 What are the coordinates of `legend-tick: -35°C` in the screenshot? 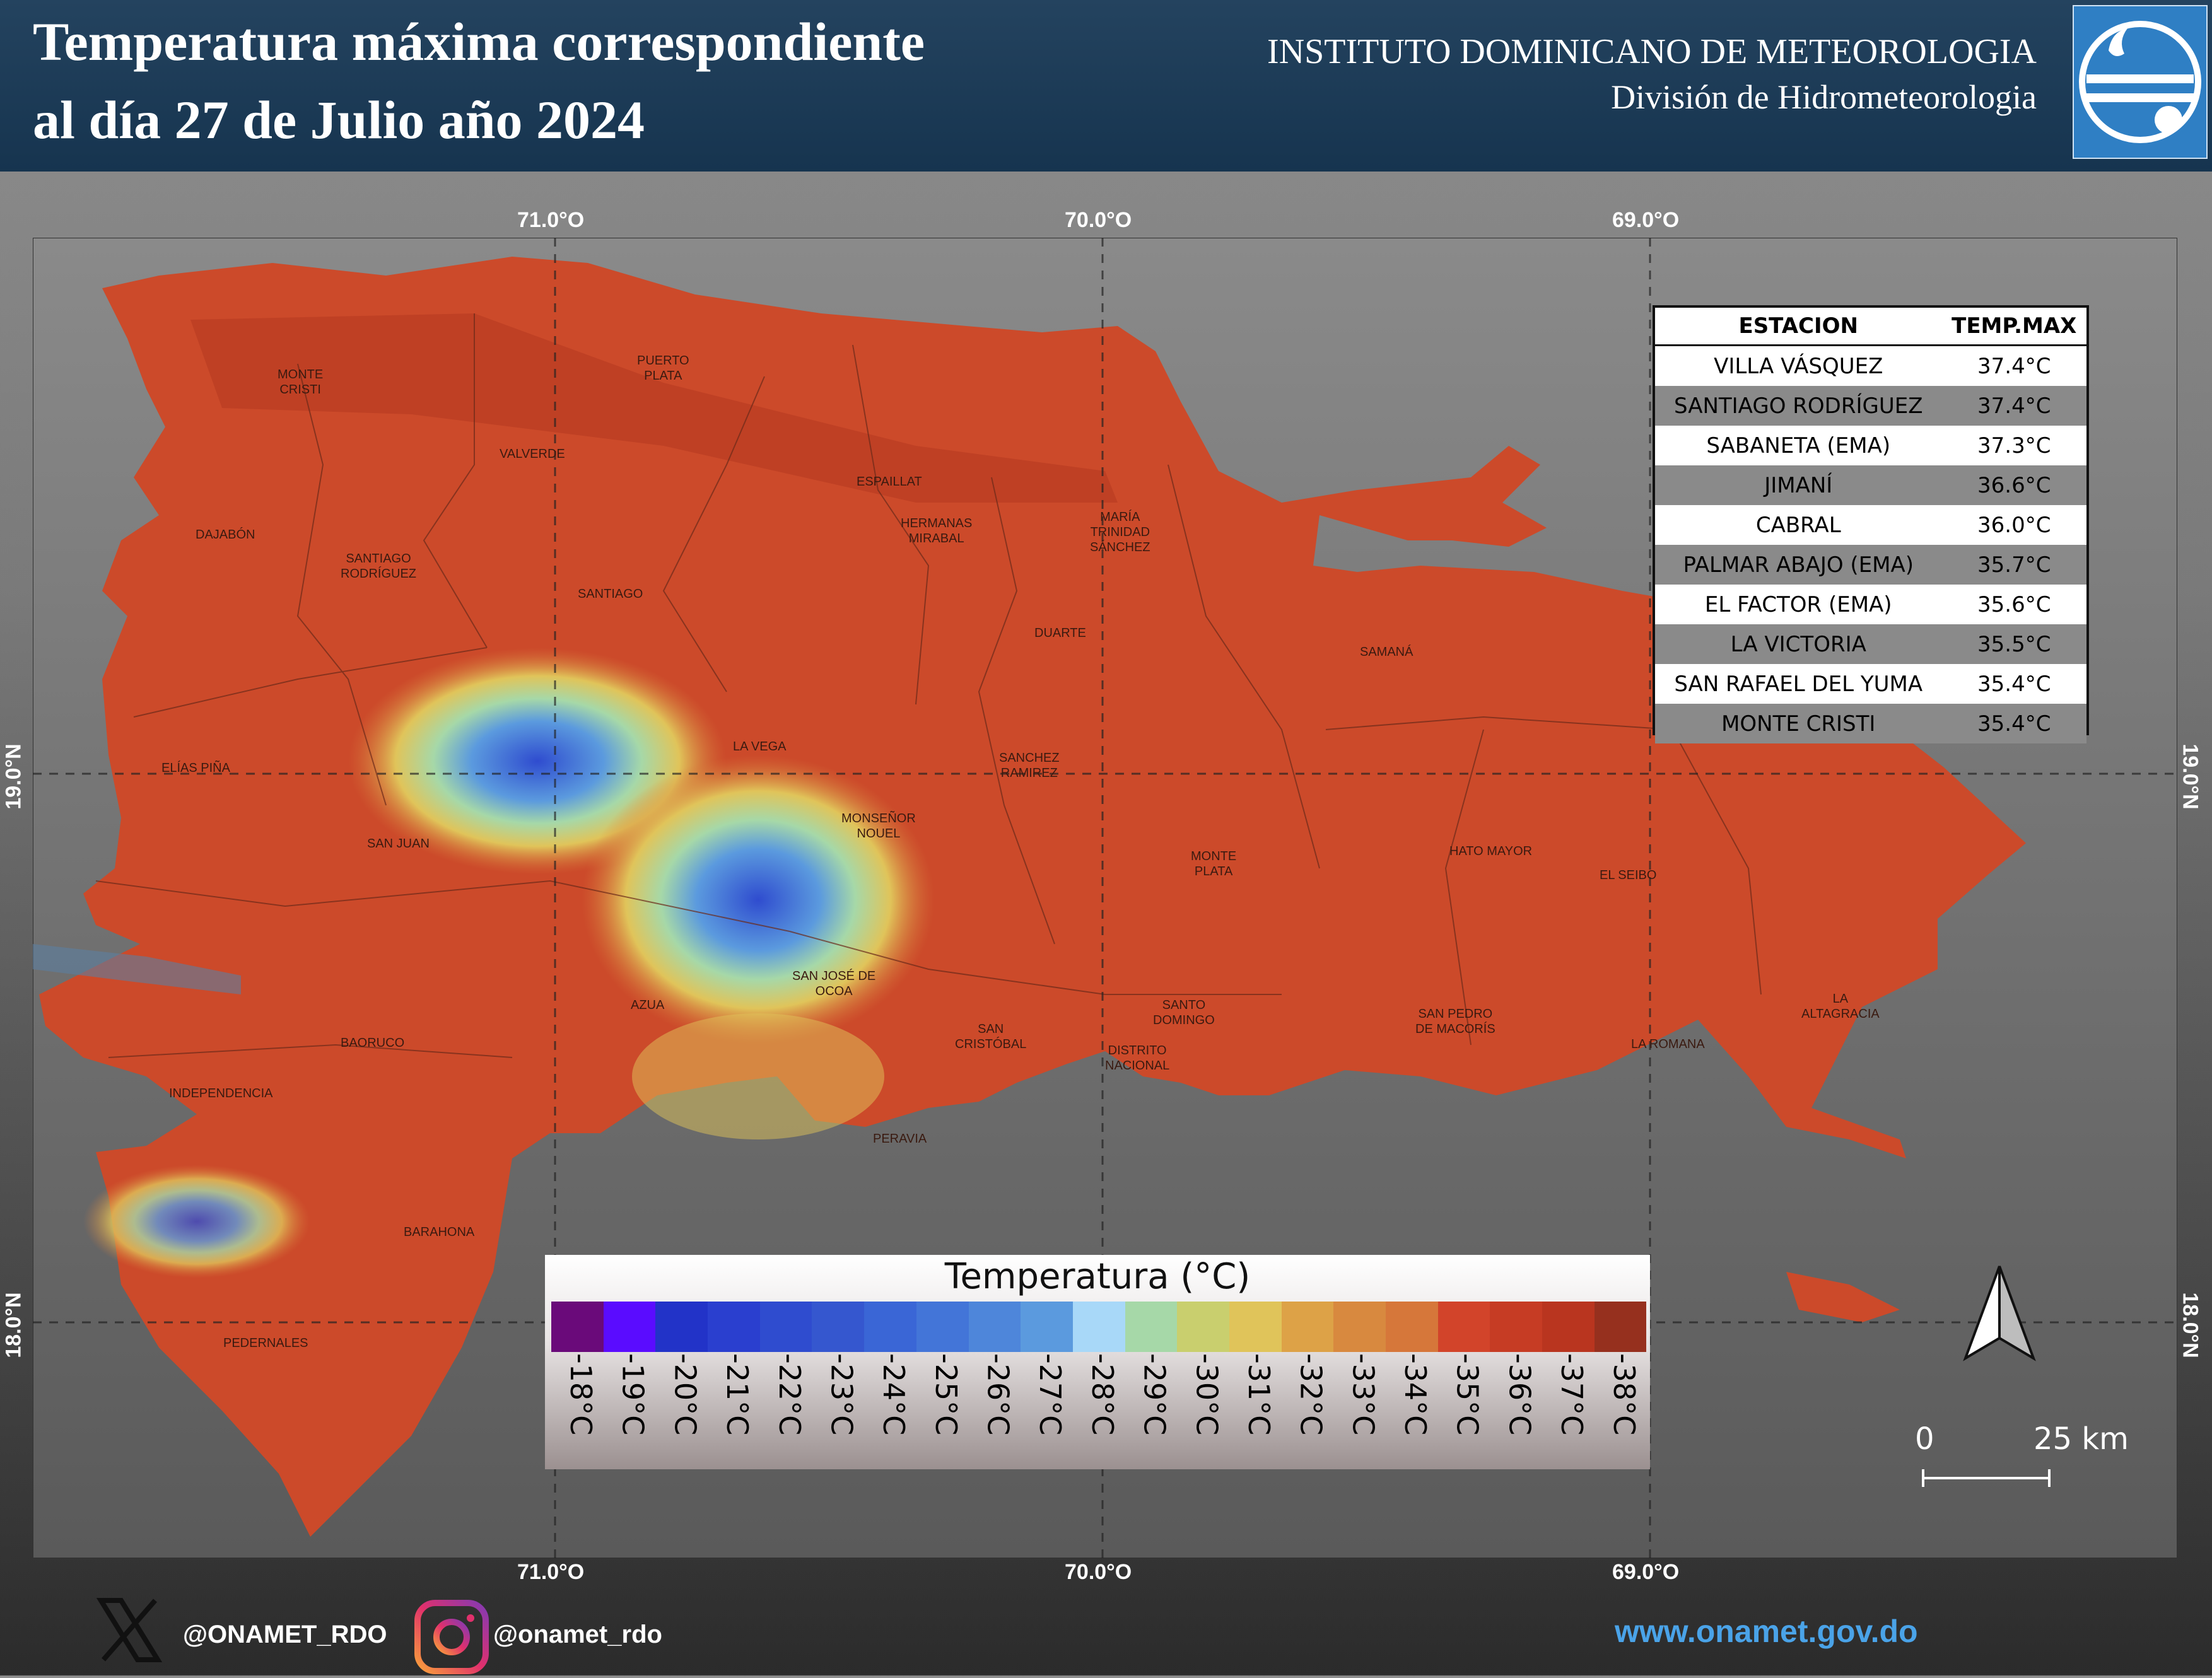 It's located at (1464, 1410).